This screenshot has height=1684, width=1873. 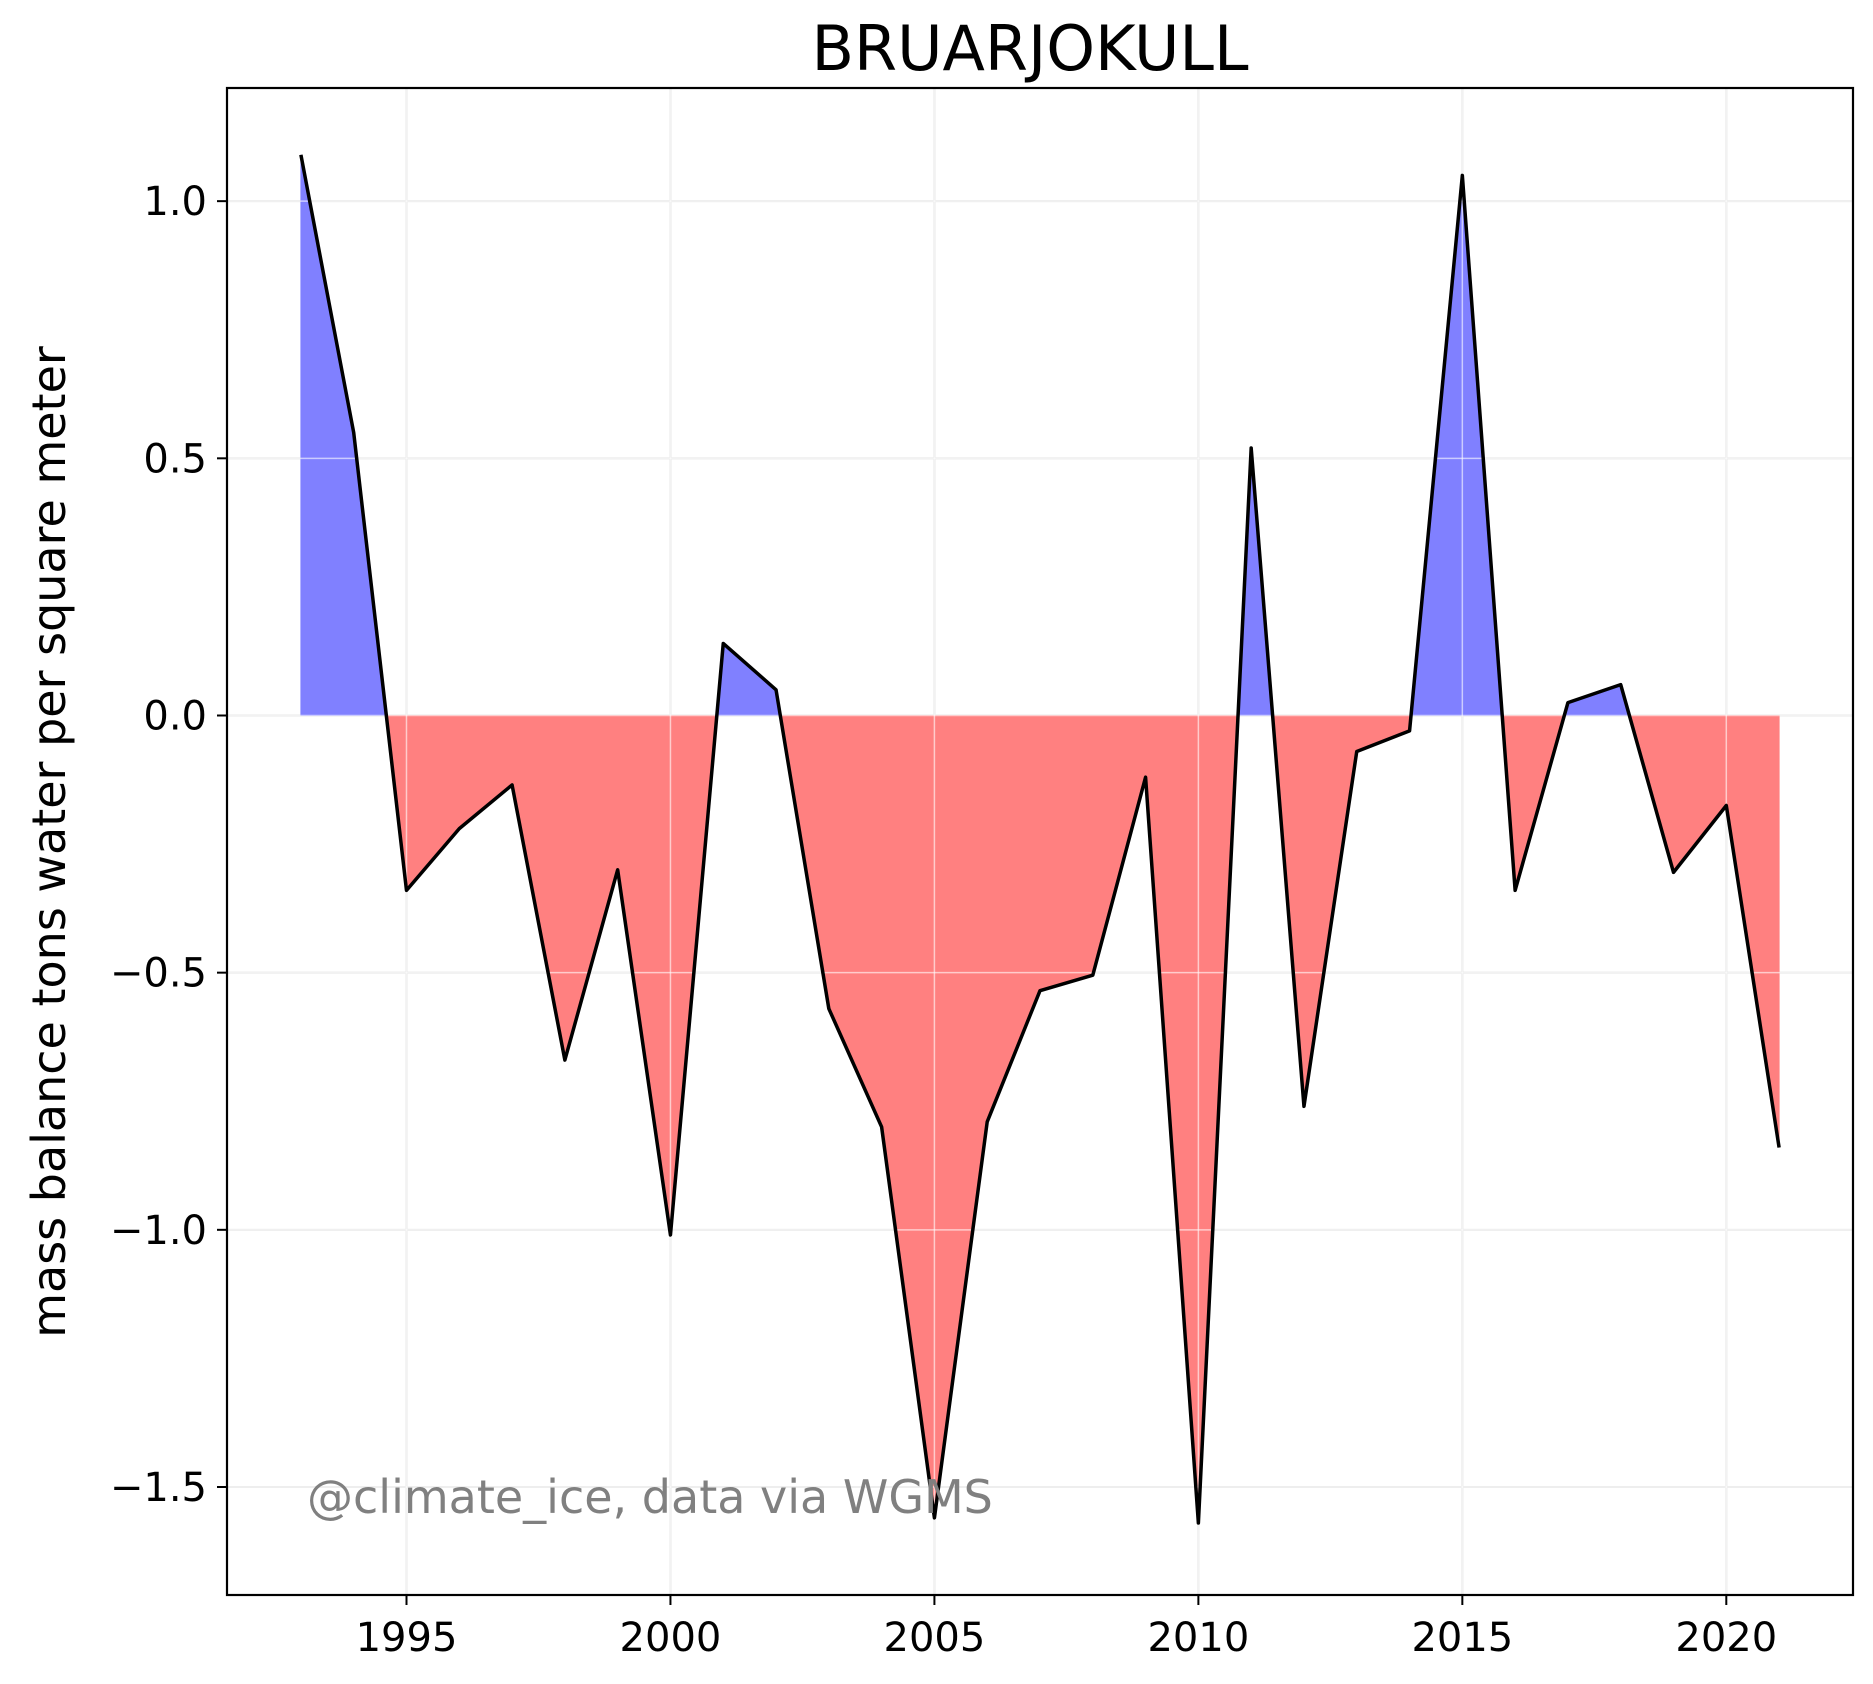 What do you see at coordinates (158, 974) in the screenshot?
I see `y-tick-label-3: −0.5` at bounding box center [158, 974].